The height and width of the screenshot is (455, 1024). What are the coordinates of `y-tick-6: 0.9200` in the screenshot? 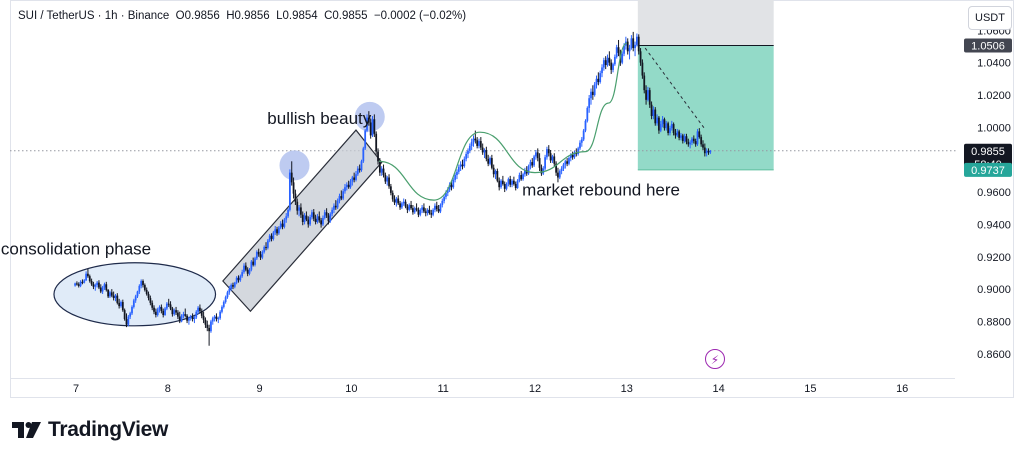 It's located at (994, 258).